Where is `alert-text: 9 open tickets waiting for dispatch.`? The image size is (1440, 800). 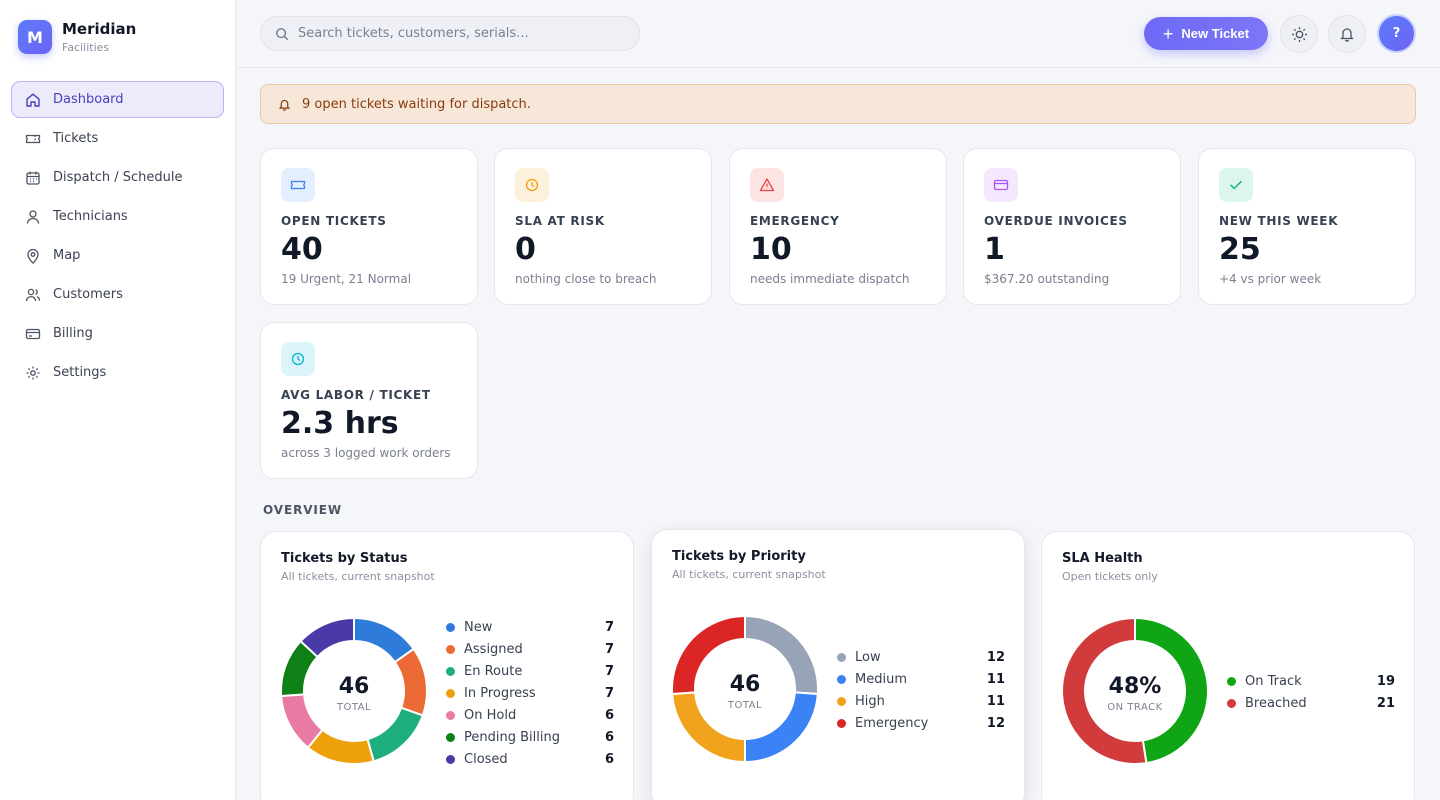 alert-text: 9 open tickets waiting for dispatch. is located at coordinates (416, 104).